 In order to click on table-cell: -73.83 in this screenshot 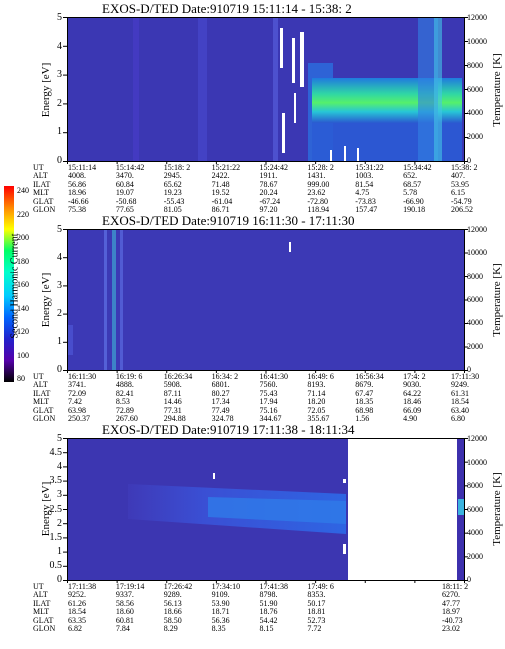, I will do `click(365, 201)`.